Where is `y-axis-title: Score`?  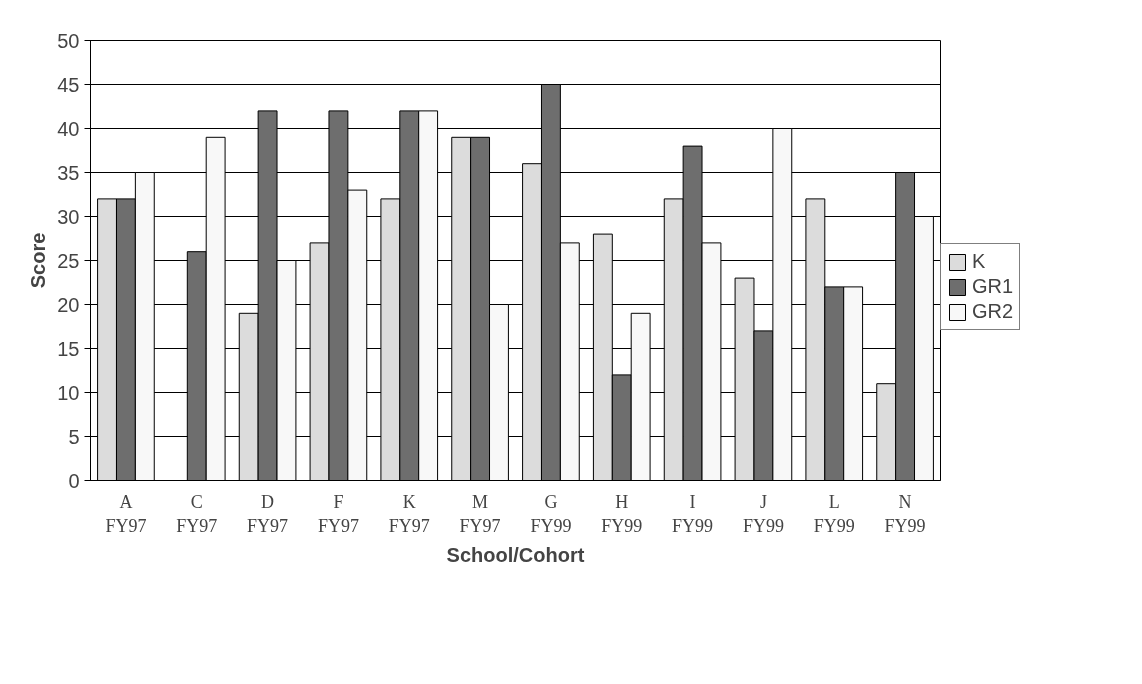 y-axis-title: Score is located at coordinates (38, 260).